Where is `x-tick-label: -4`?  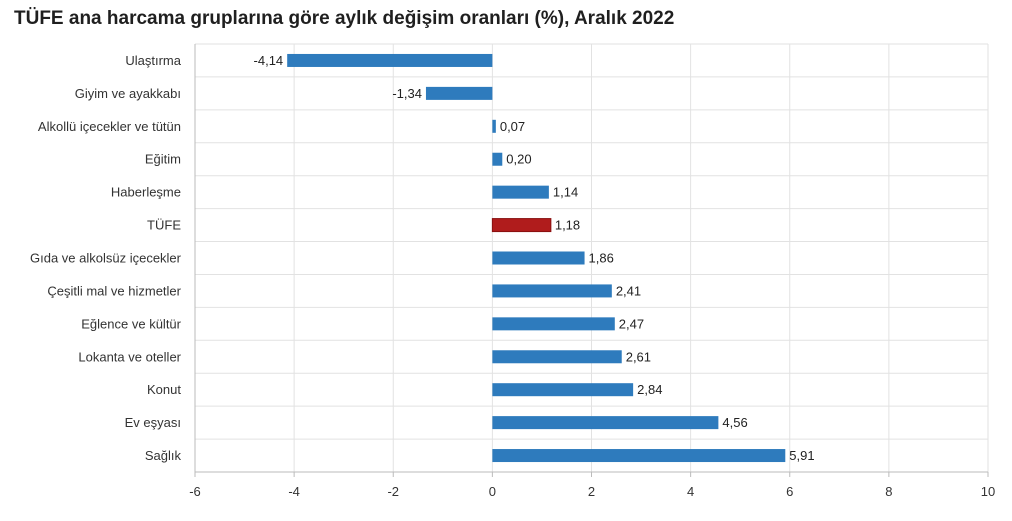 x-tick-label: -4 is located at coordinates (294, 491).